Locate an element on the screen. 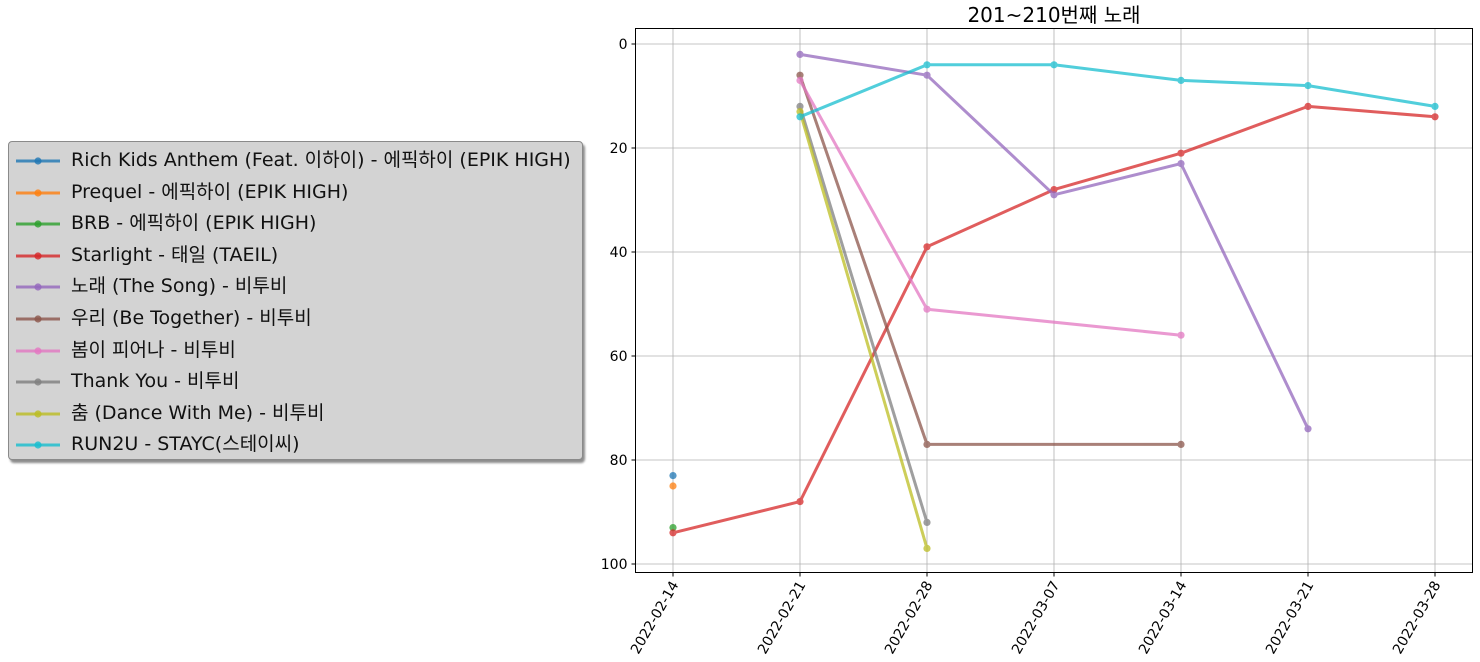  y-tick-label: 60 is located at coordinates (619, 357).